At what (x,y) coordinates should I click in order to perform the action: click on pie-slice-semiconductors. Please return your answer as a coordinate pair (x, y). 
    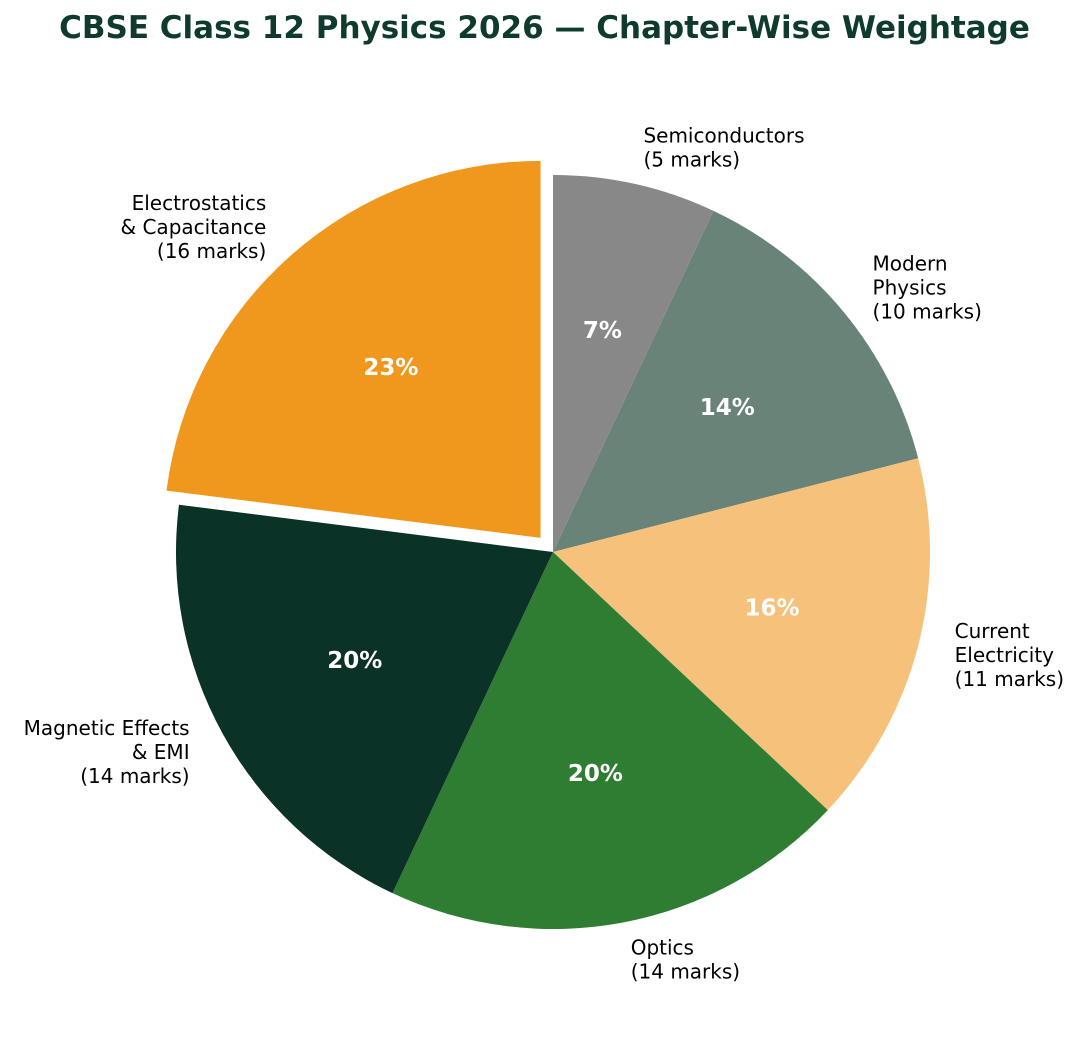
    Looking at the image, I should click on (633, 363).